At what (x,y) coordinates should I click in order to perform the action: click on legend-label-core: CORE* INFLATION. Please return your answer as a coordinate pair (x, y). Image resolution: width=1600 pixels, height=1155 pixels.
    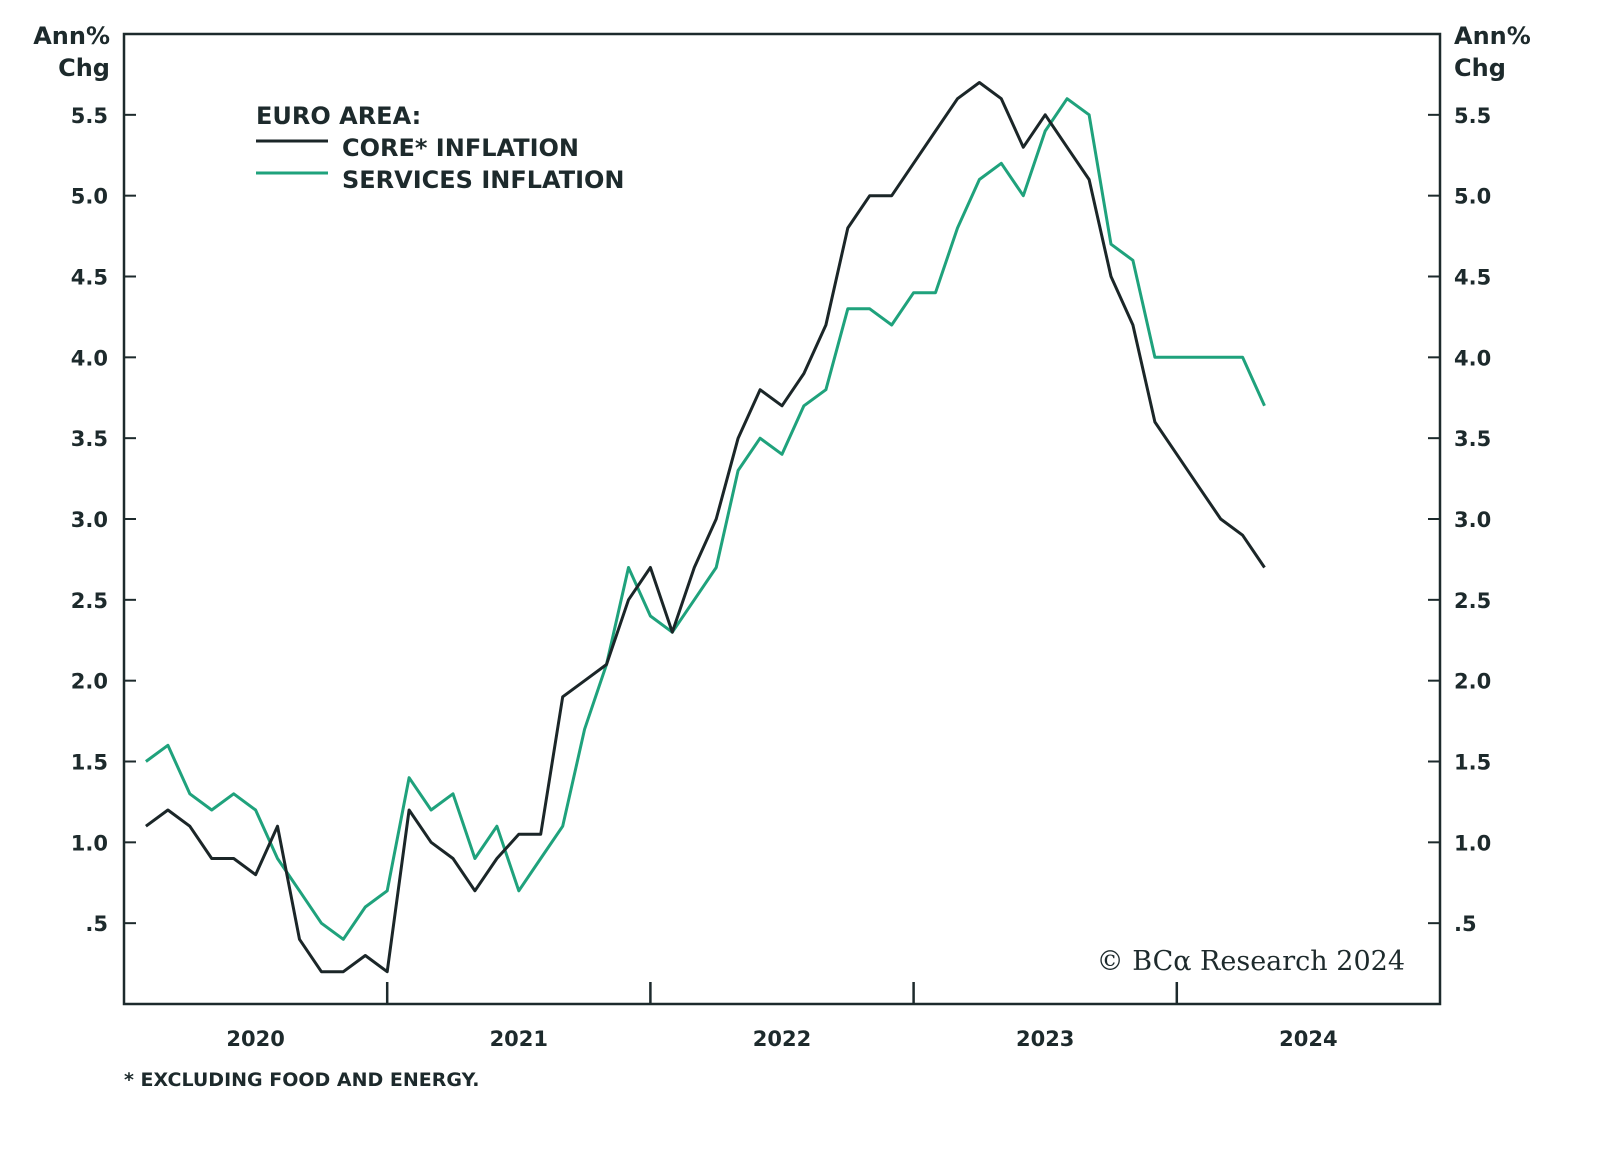
    Looking at the image, I should click on (460, 148).